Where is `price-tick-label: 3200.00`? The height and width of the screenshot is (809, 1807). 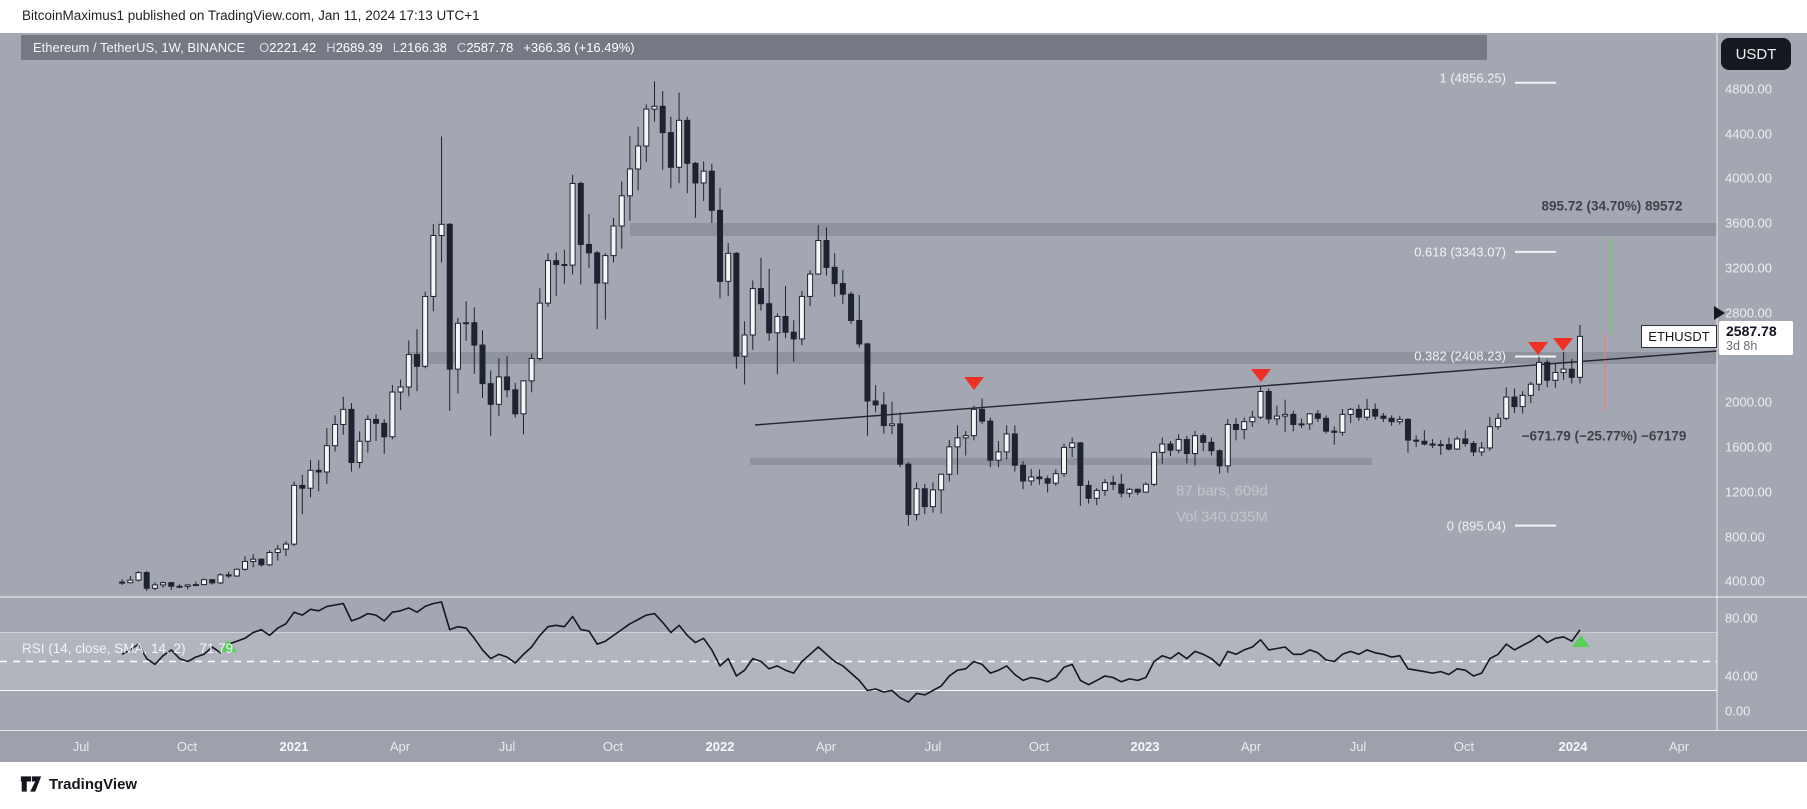 price-tick-label: 3200.00 is located at coordinates (1748, 268).